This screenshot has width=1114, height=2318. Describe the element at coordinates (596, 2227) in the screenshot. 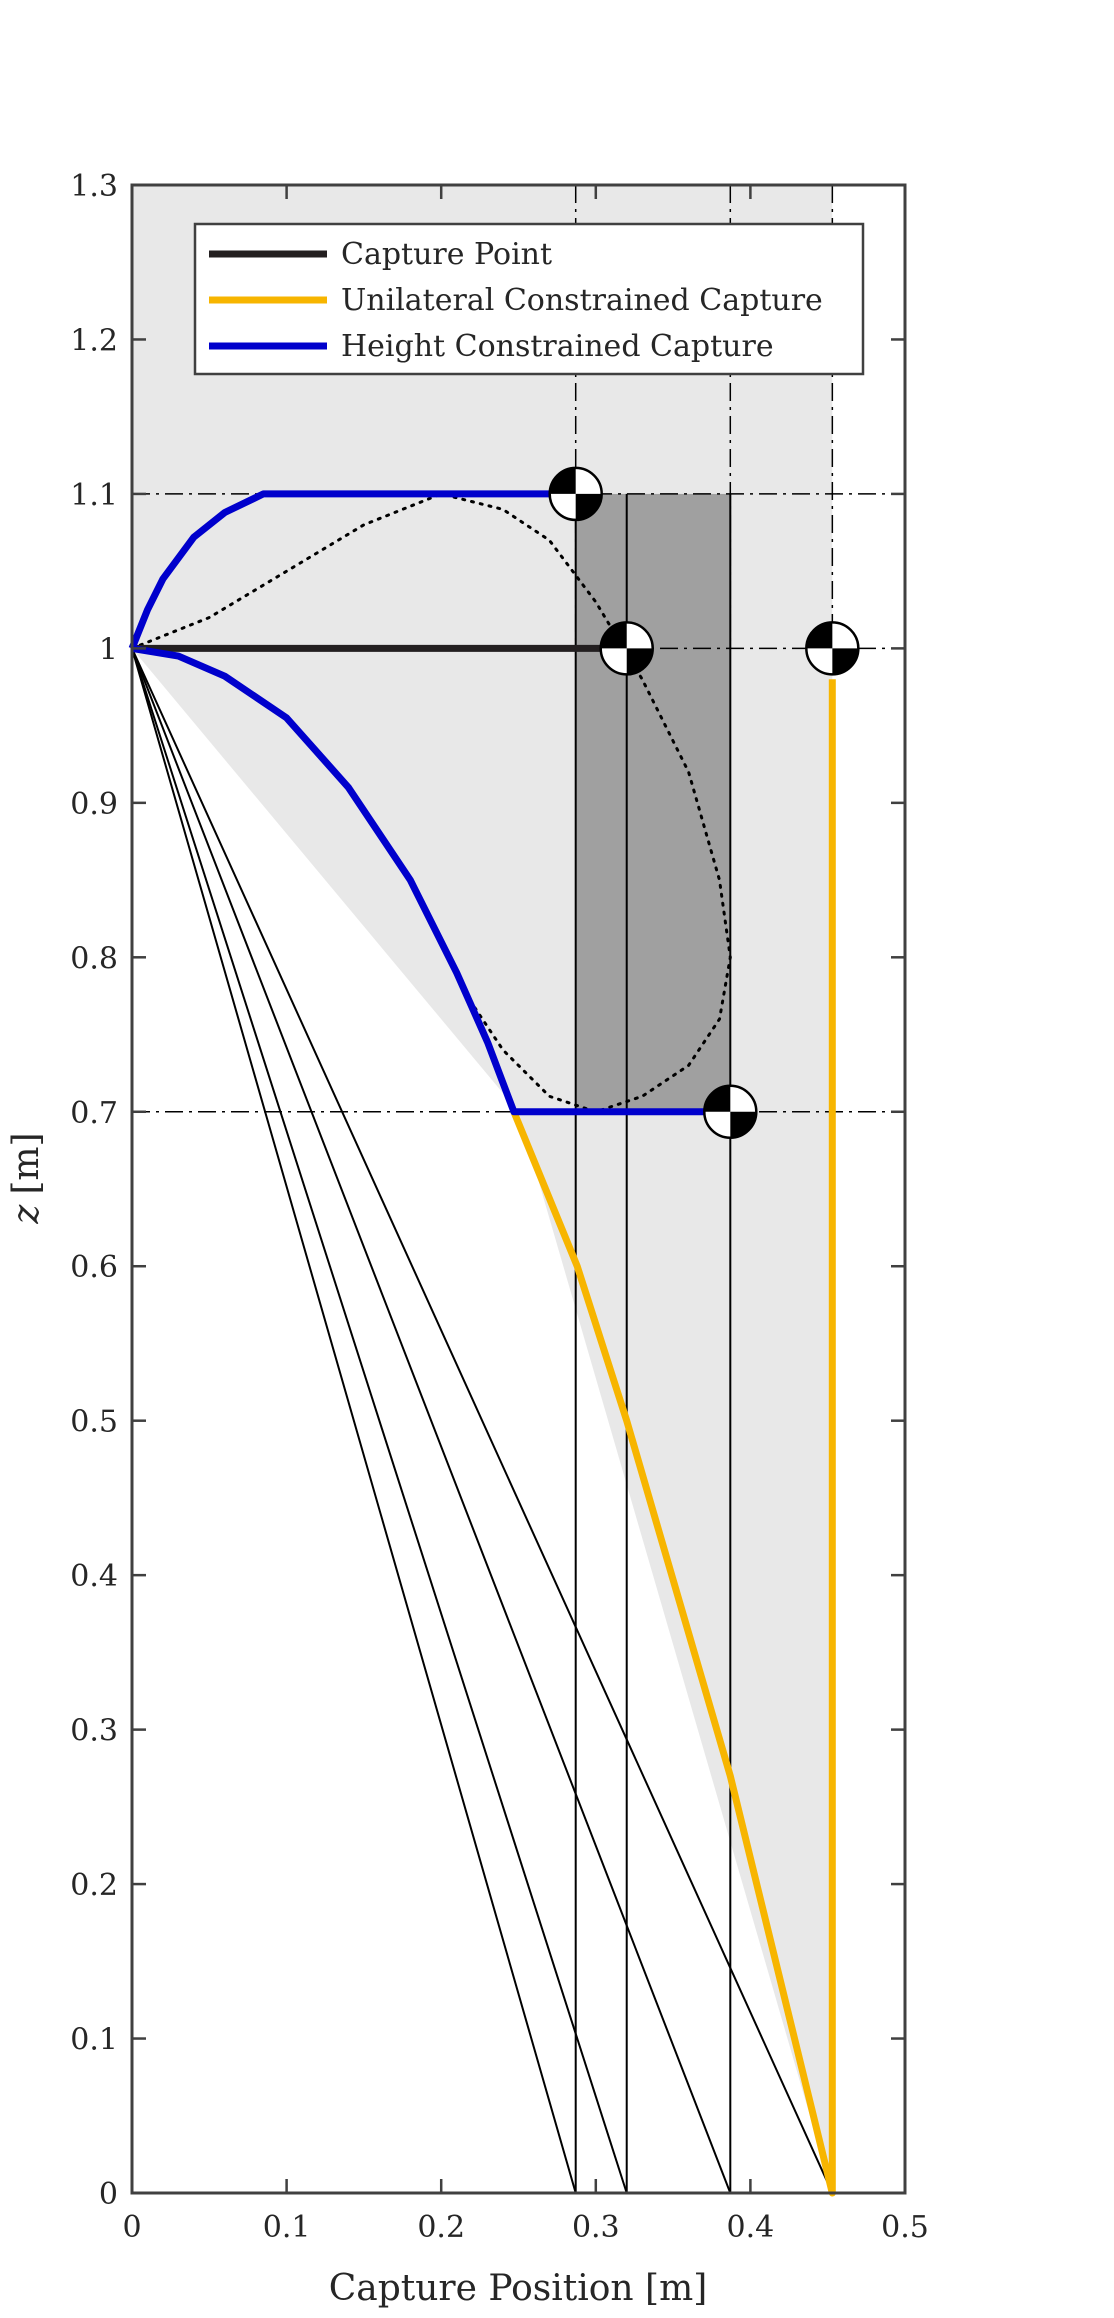

I see `x-tick-label: 0.3` at that location.